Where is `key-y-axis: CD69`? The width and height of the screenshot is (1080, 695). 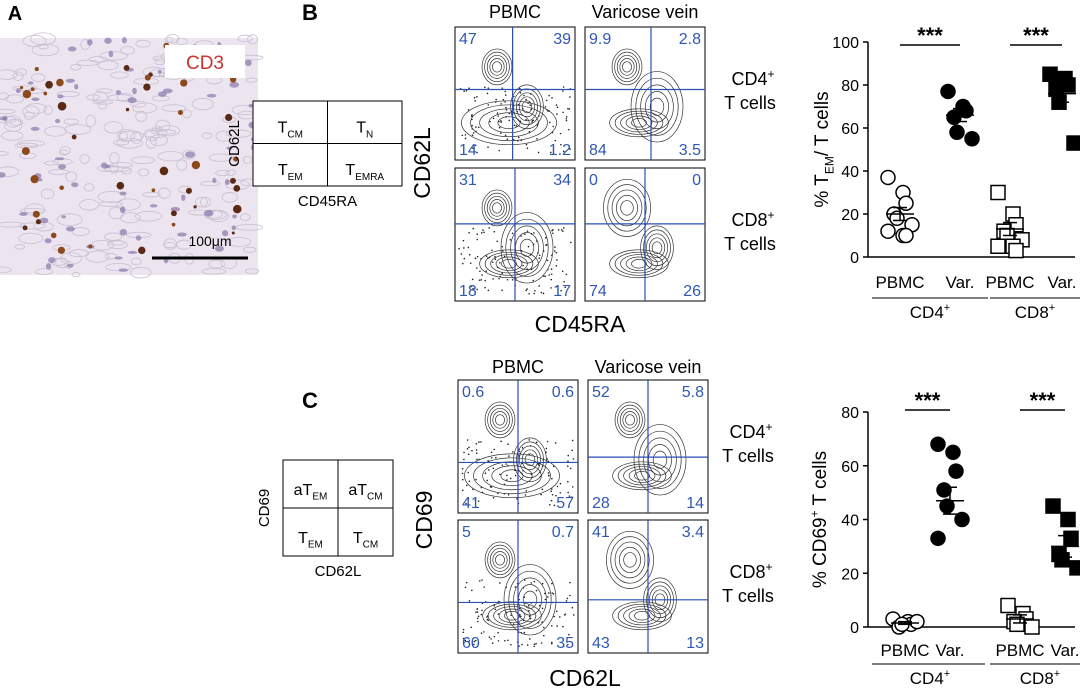 key-y-axis: CD69 is located at coordinates (264, 508).